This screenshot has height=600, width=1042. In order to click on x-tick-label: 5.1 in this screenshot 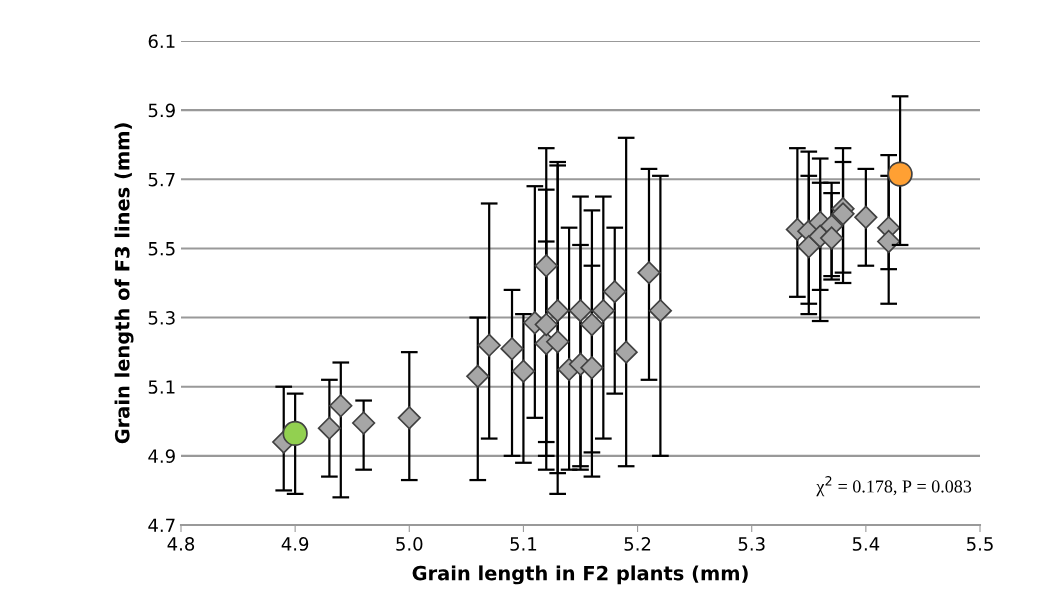, I will do `click(523, 544)`.